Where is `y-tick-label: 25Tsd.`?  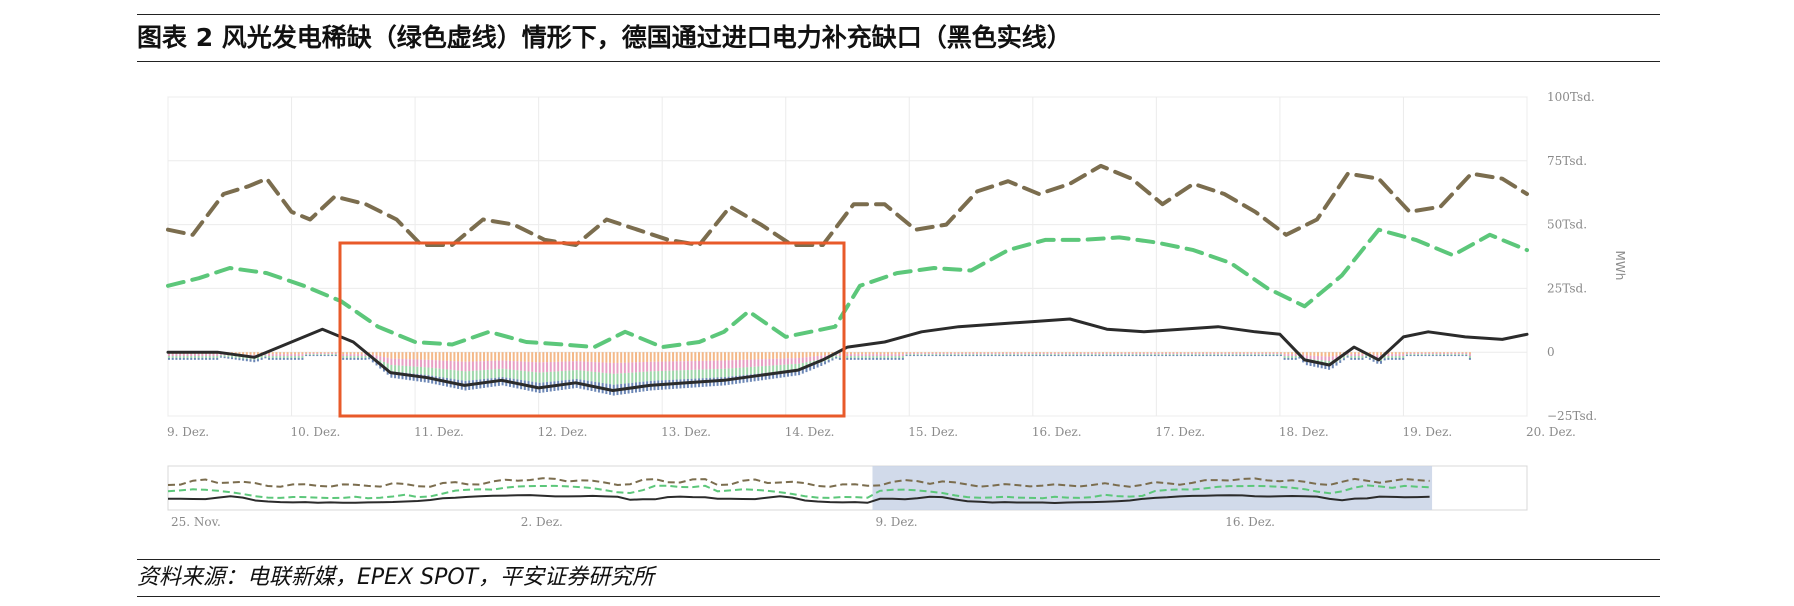
y-tick-label: 25Tsd. is located at coordinates (1567, 288).